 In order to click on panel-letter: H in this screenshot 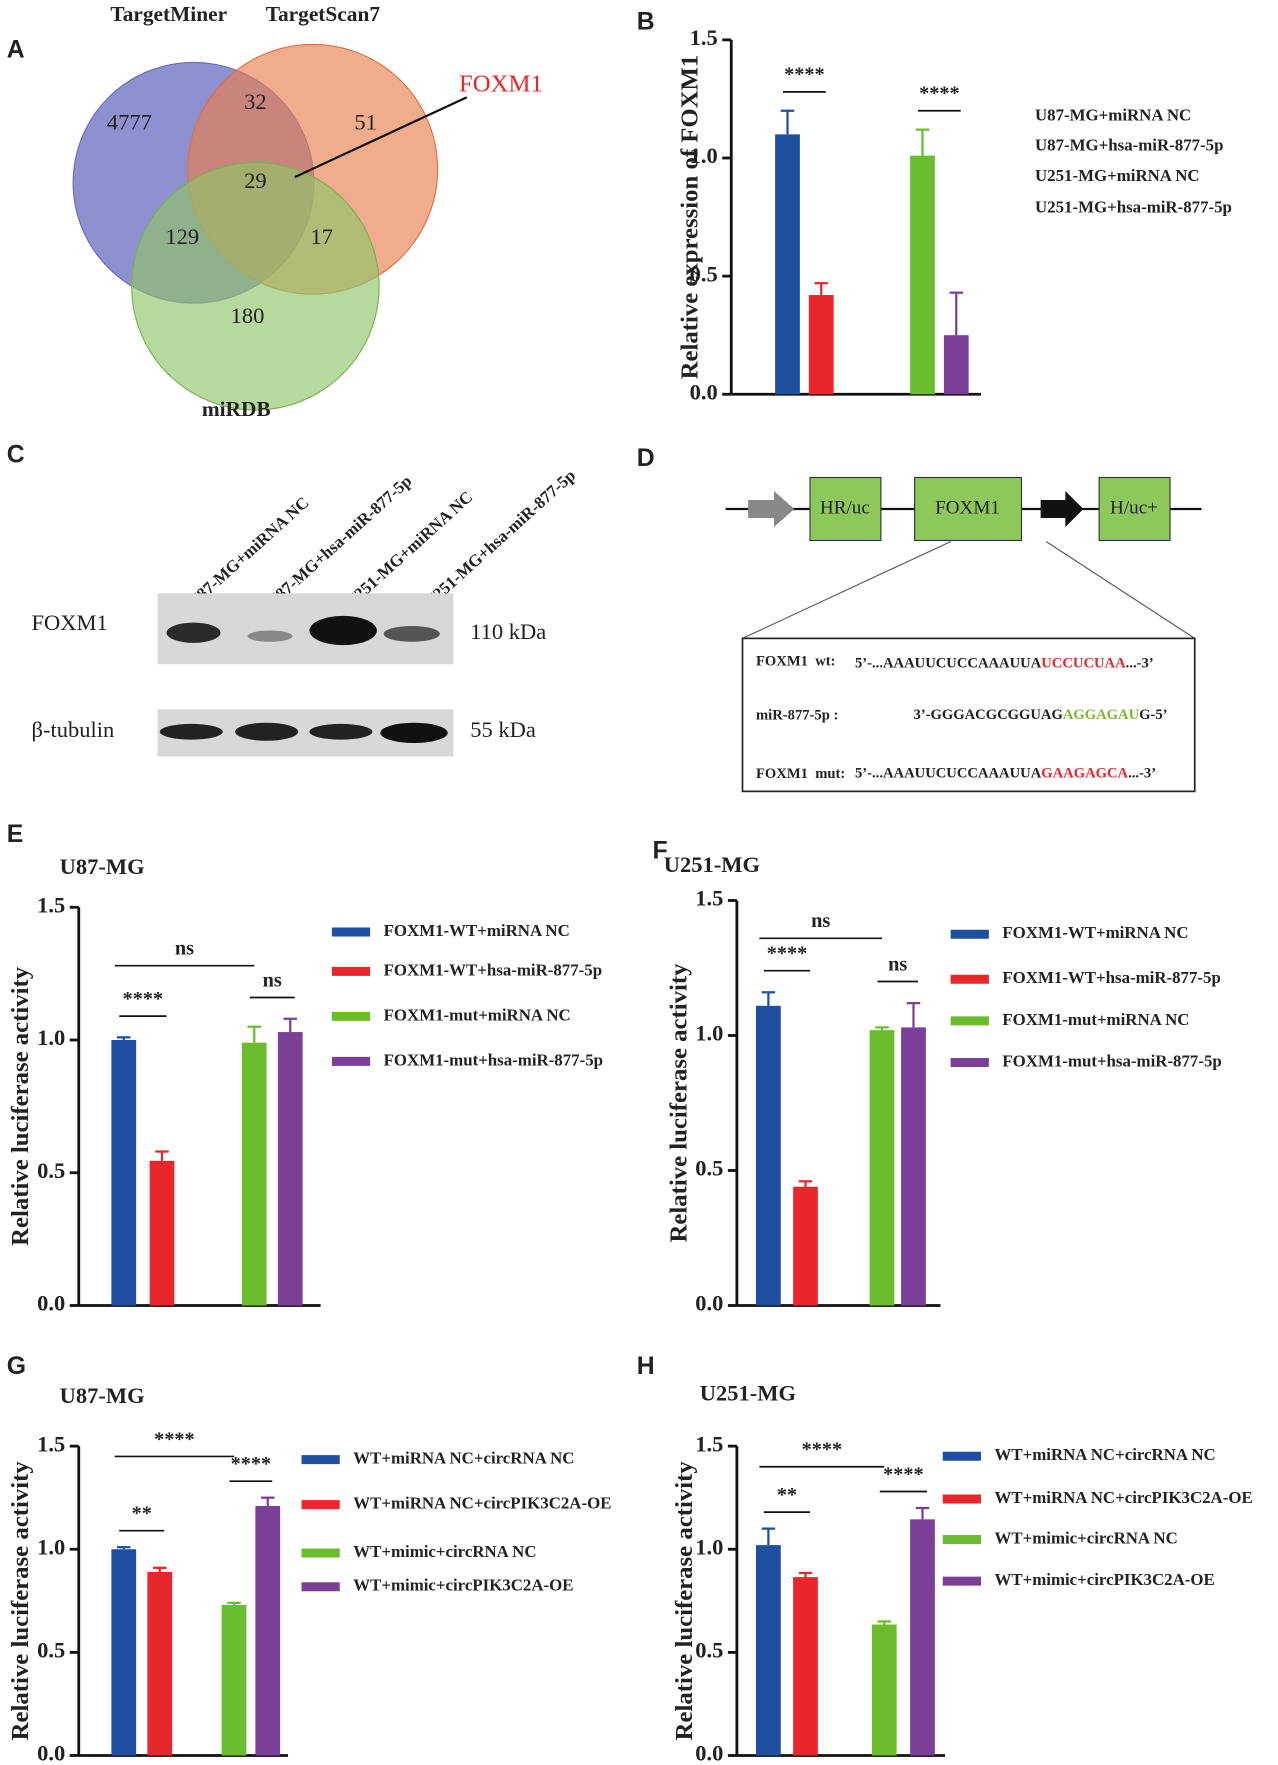, I will do `click(646, 1366)`.